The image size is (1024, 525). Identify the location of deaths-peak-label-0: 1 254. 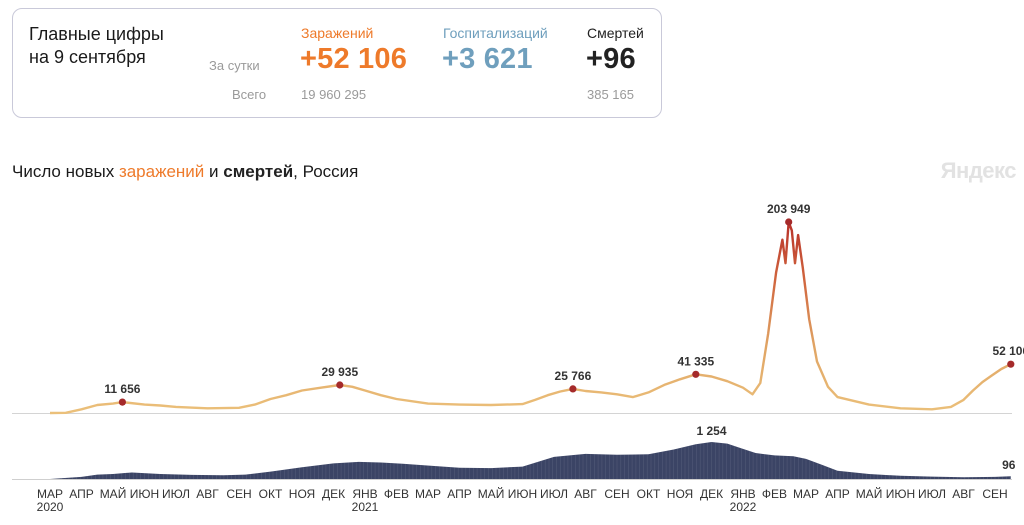
(711, 431).